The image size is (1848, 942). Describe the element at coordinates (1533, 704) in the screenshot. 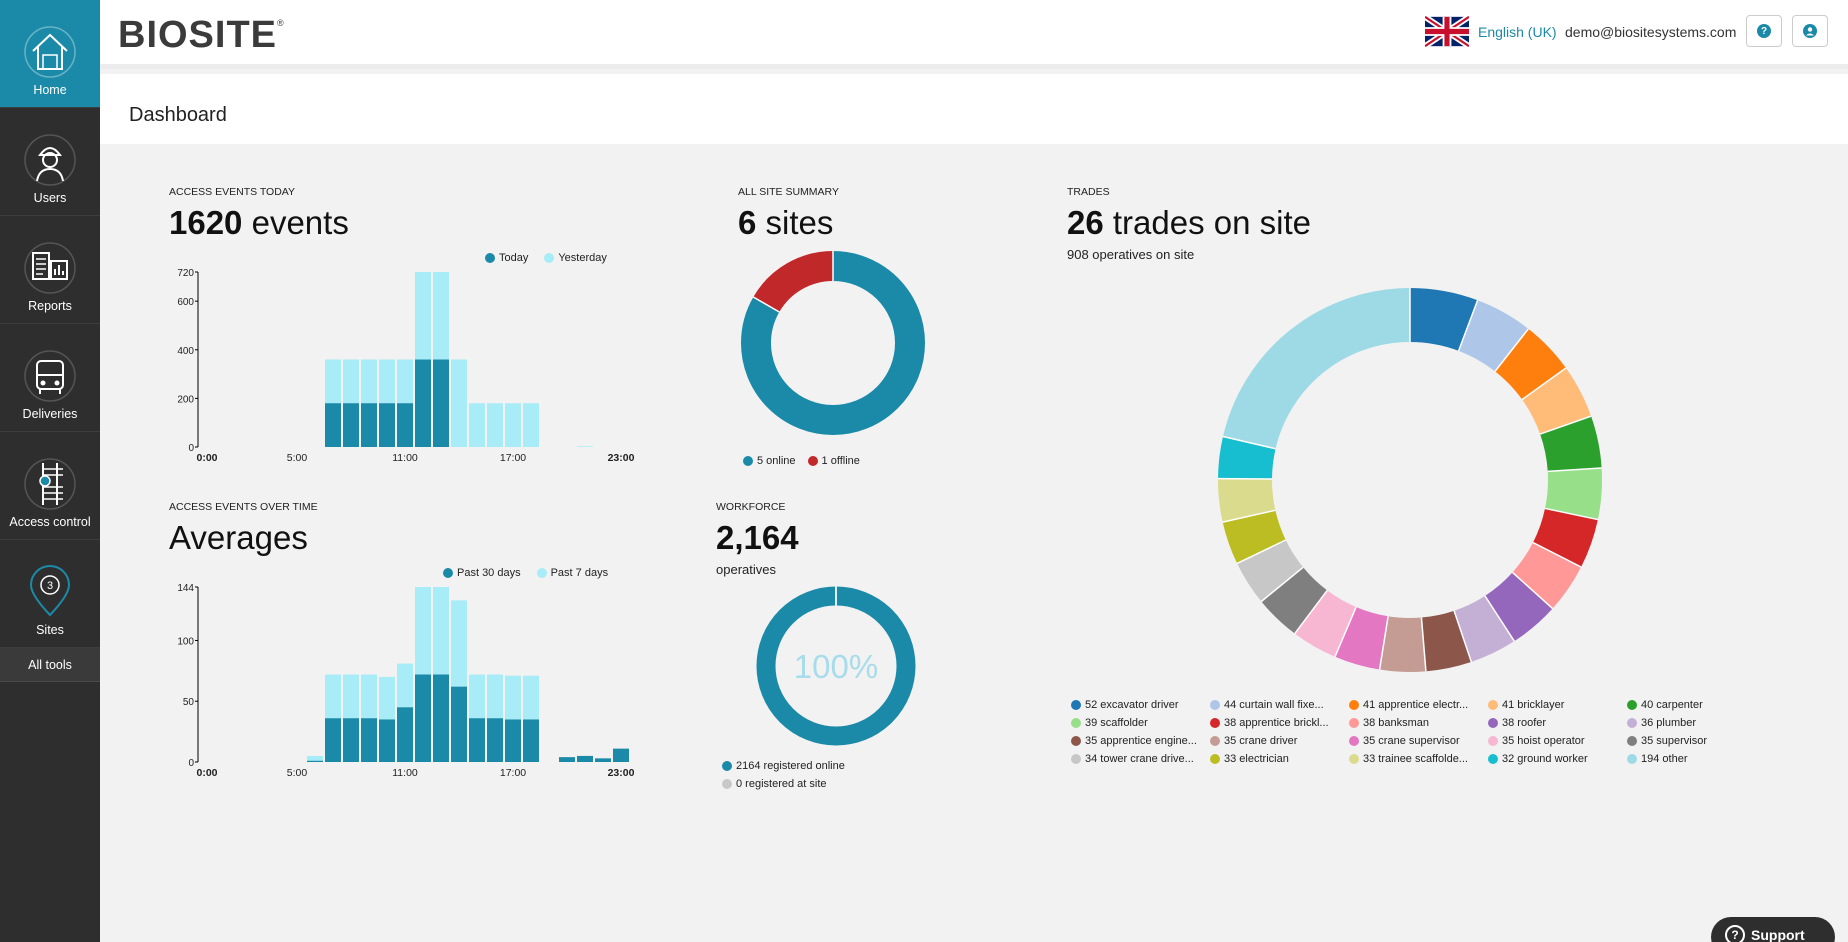

I see `legend-label: 41 bricklayer` at that location.